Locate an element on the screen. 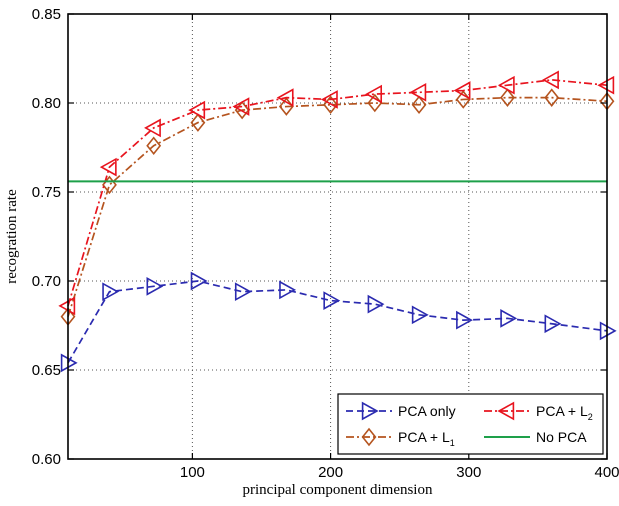 The height and width of the screenshot is (506, 619). legend-entry: PCA + L1 is located at coordinates (400, 437).